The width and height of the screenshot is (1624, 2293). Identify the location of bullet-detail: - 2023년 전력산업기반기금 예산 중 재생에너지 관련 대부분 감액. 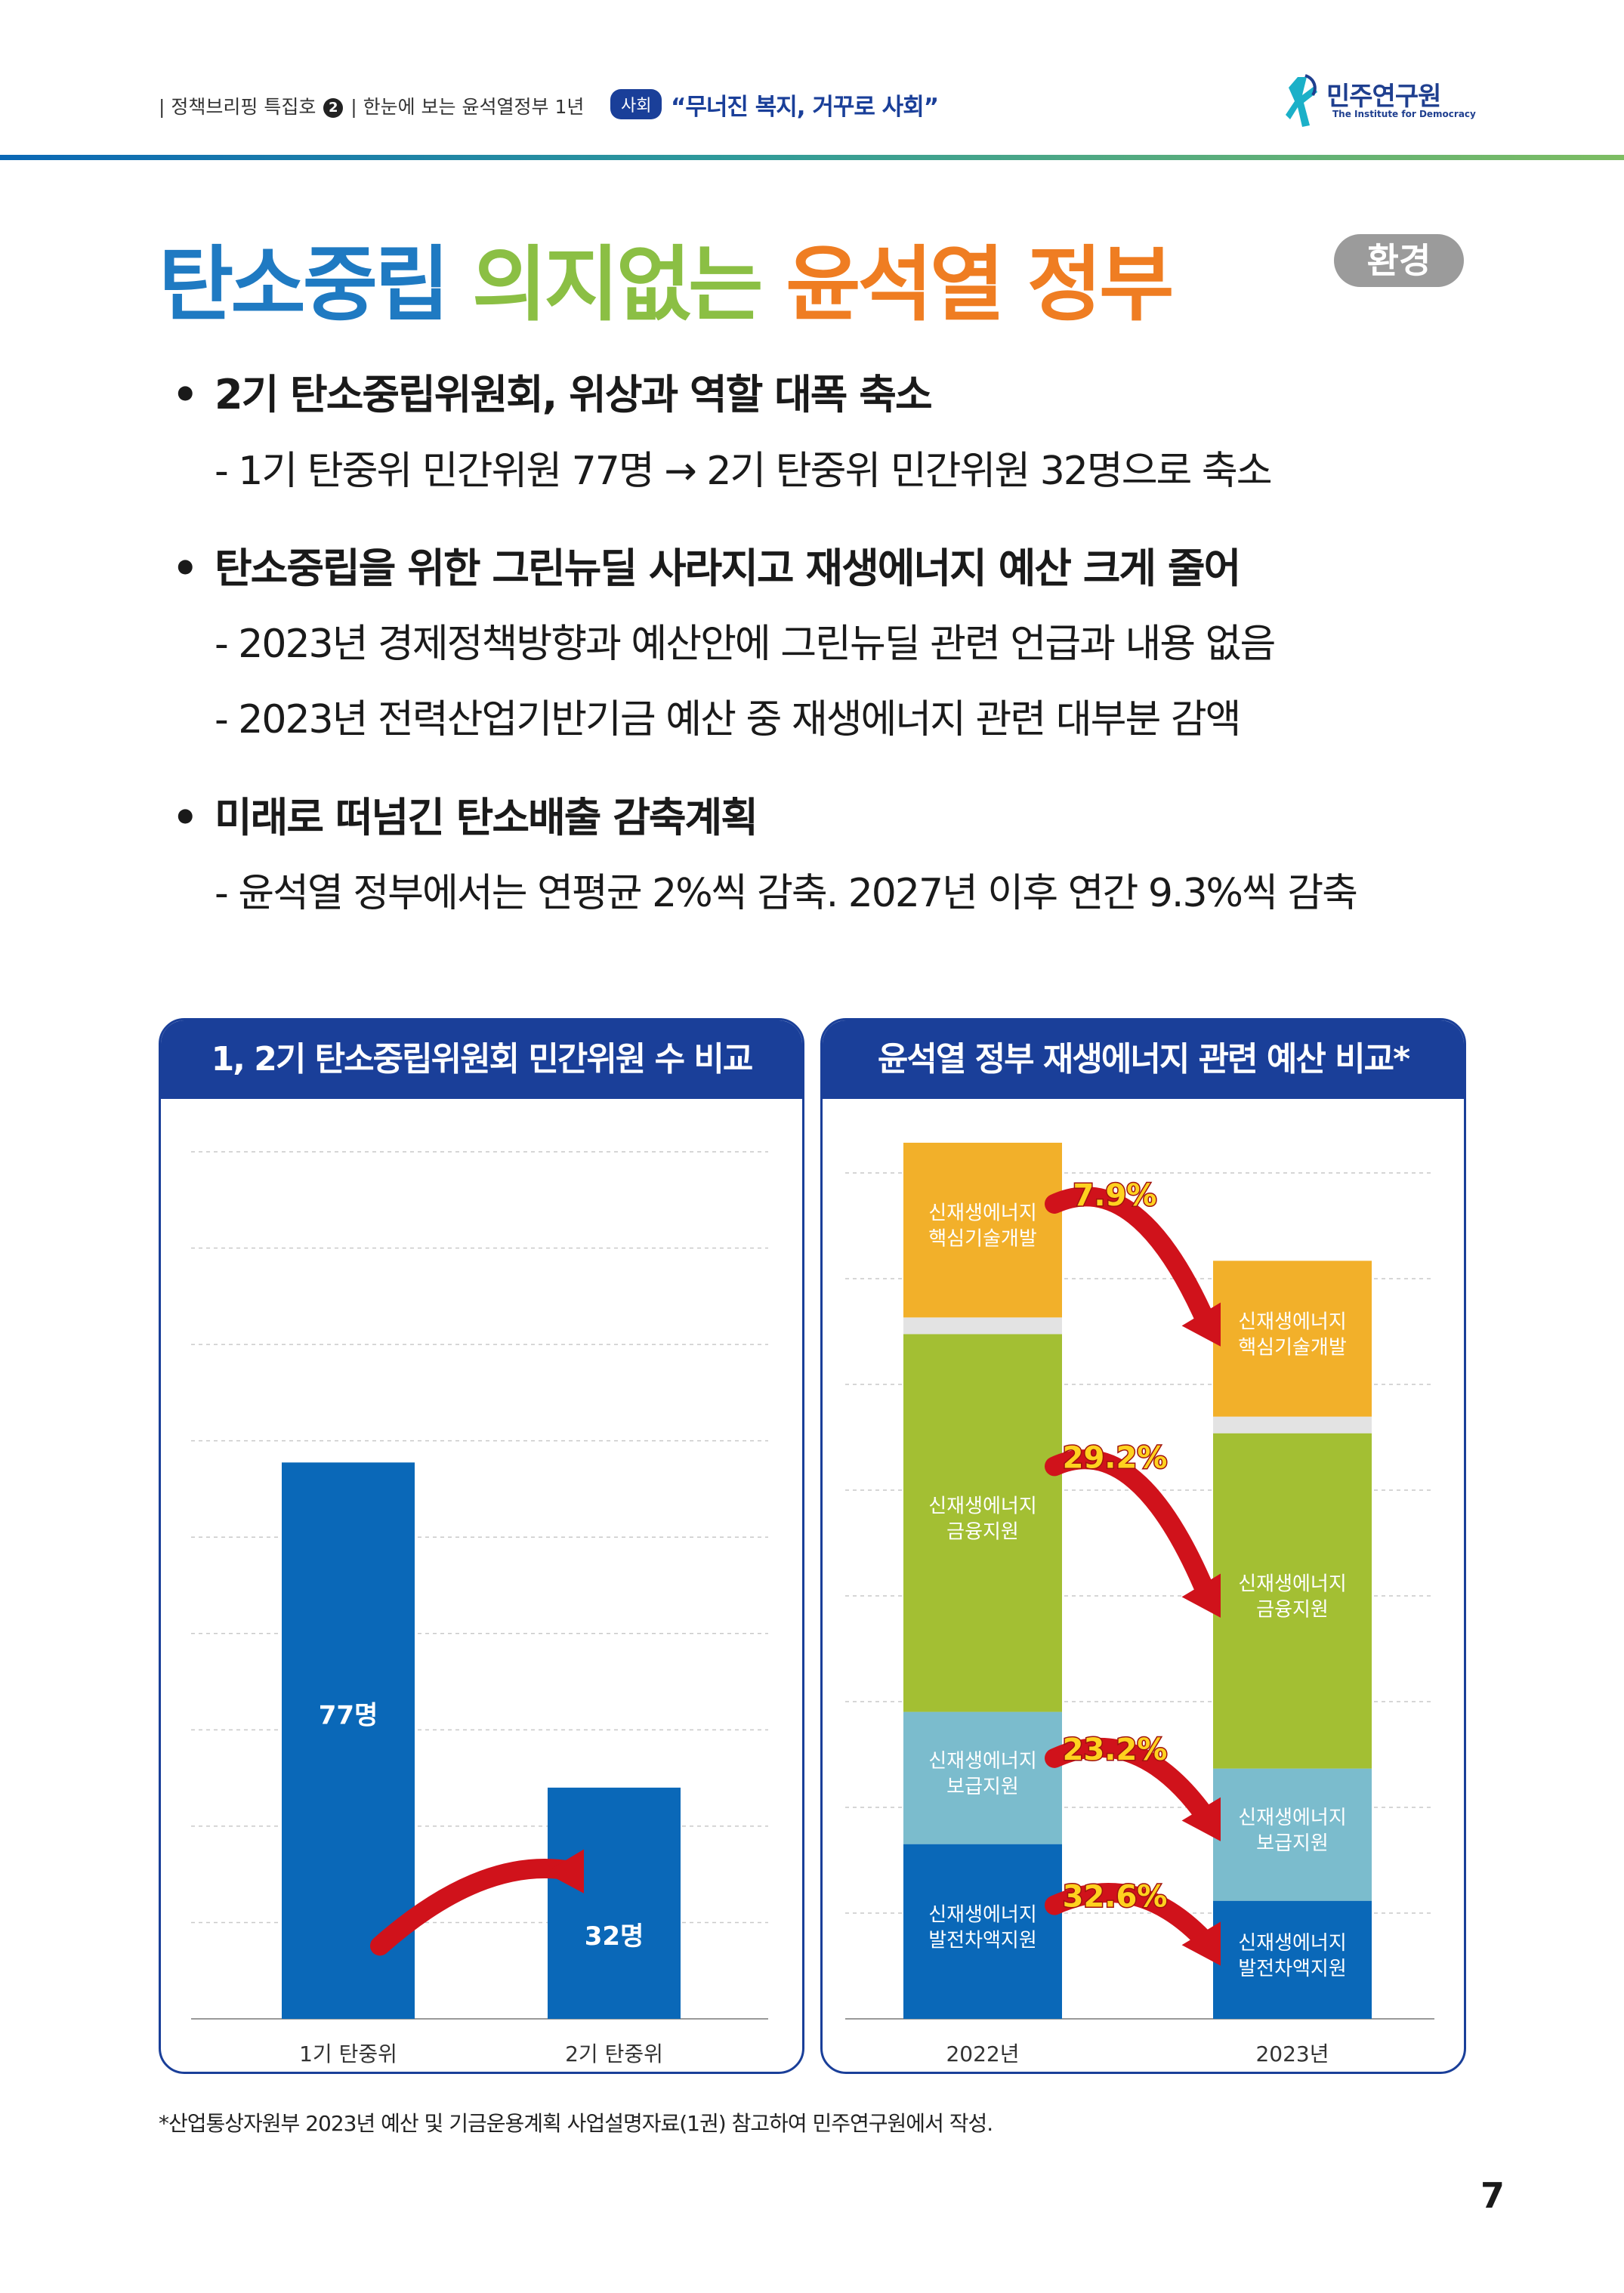
(728, 719).